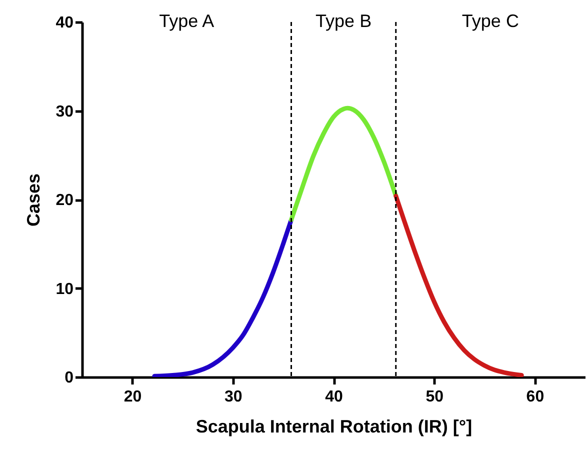  I want to click on x-tick-label: 30, so click(233, 397).